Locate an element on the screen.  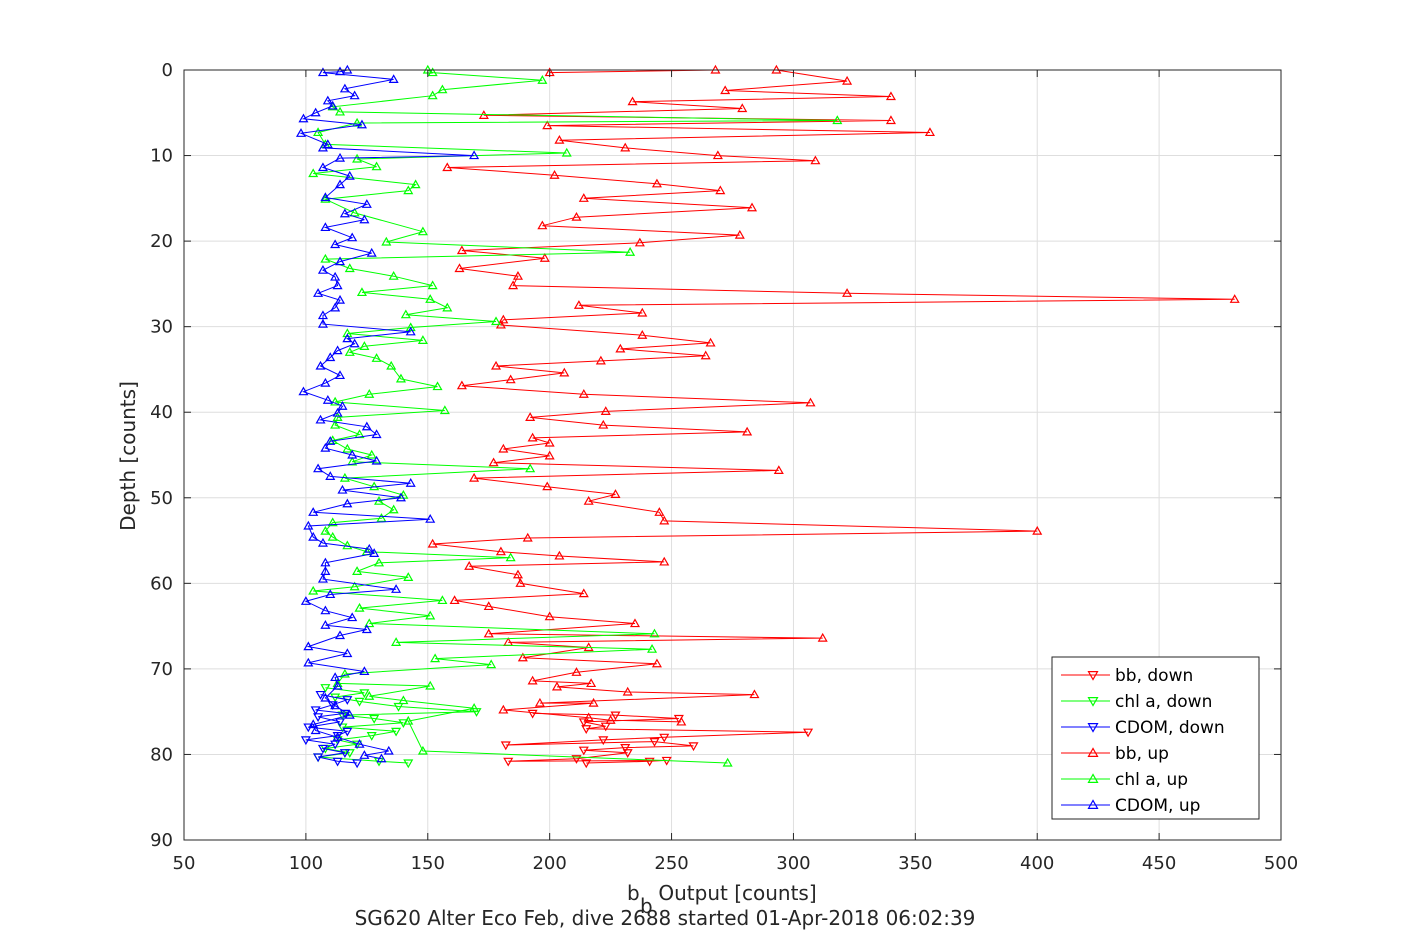
y-tick-label: 80 is located at coordinates (161, 754).